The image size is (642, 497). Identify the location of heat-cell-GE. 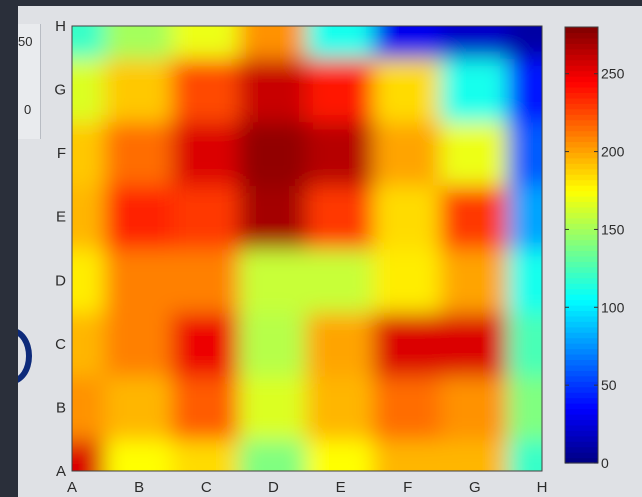
(475, 216).